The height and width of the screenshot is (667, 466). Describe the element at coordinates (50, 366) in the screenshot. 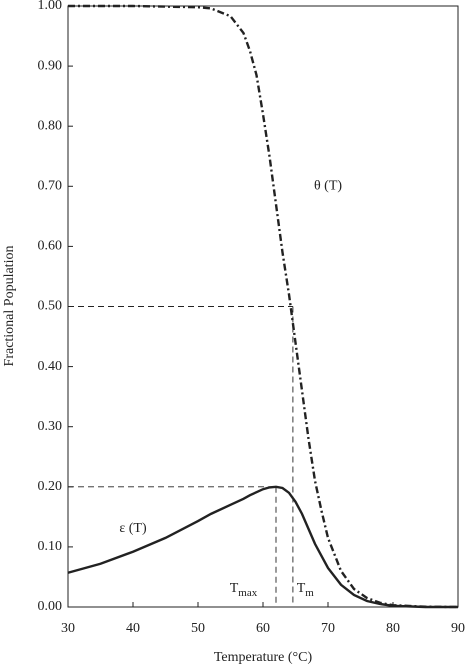

I see `y-tick-label: 0.40` at that location.